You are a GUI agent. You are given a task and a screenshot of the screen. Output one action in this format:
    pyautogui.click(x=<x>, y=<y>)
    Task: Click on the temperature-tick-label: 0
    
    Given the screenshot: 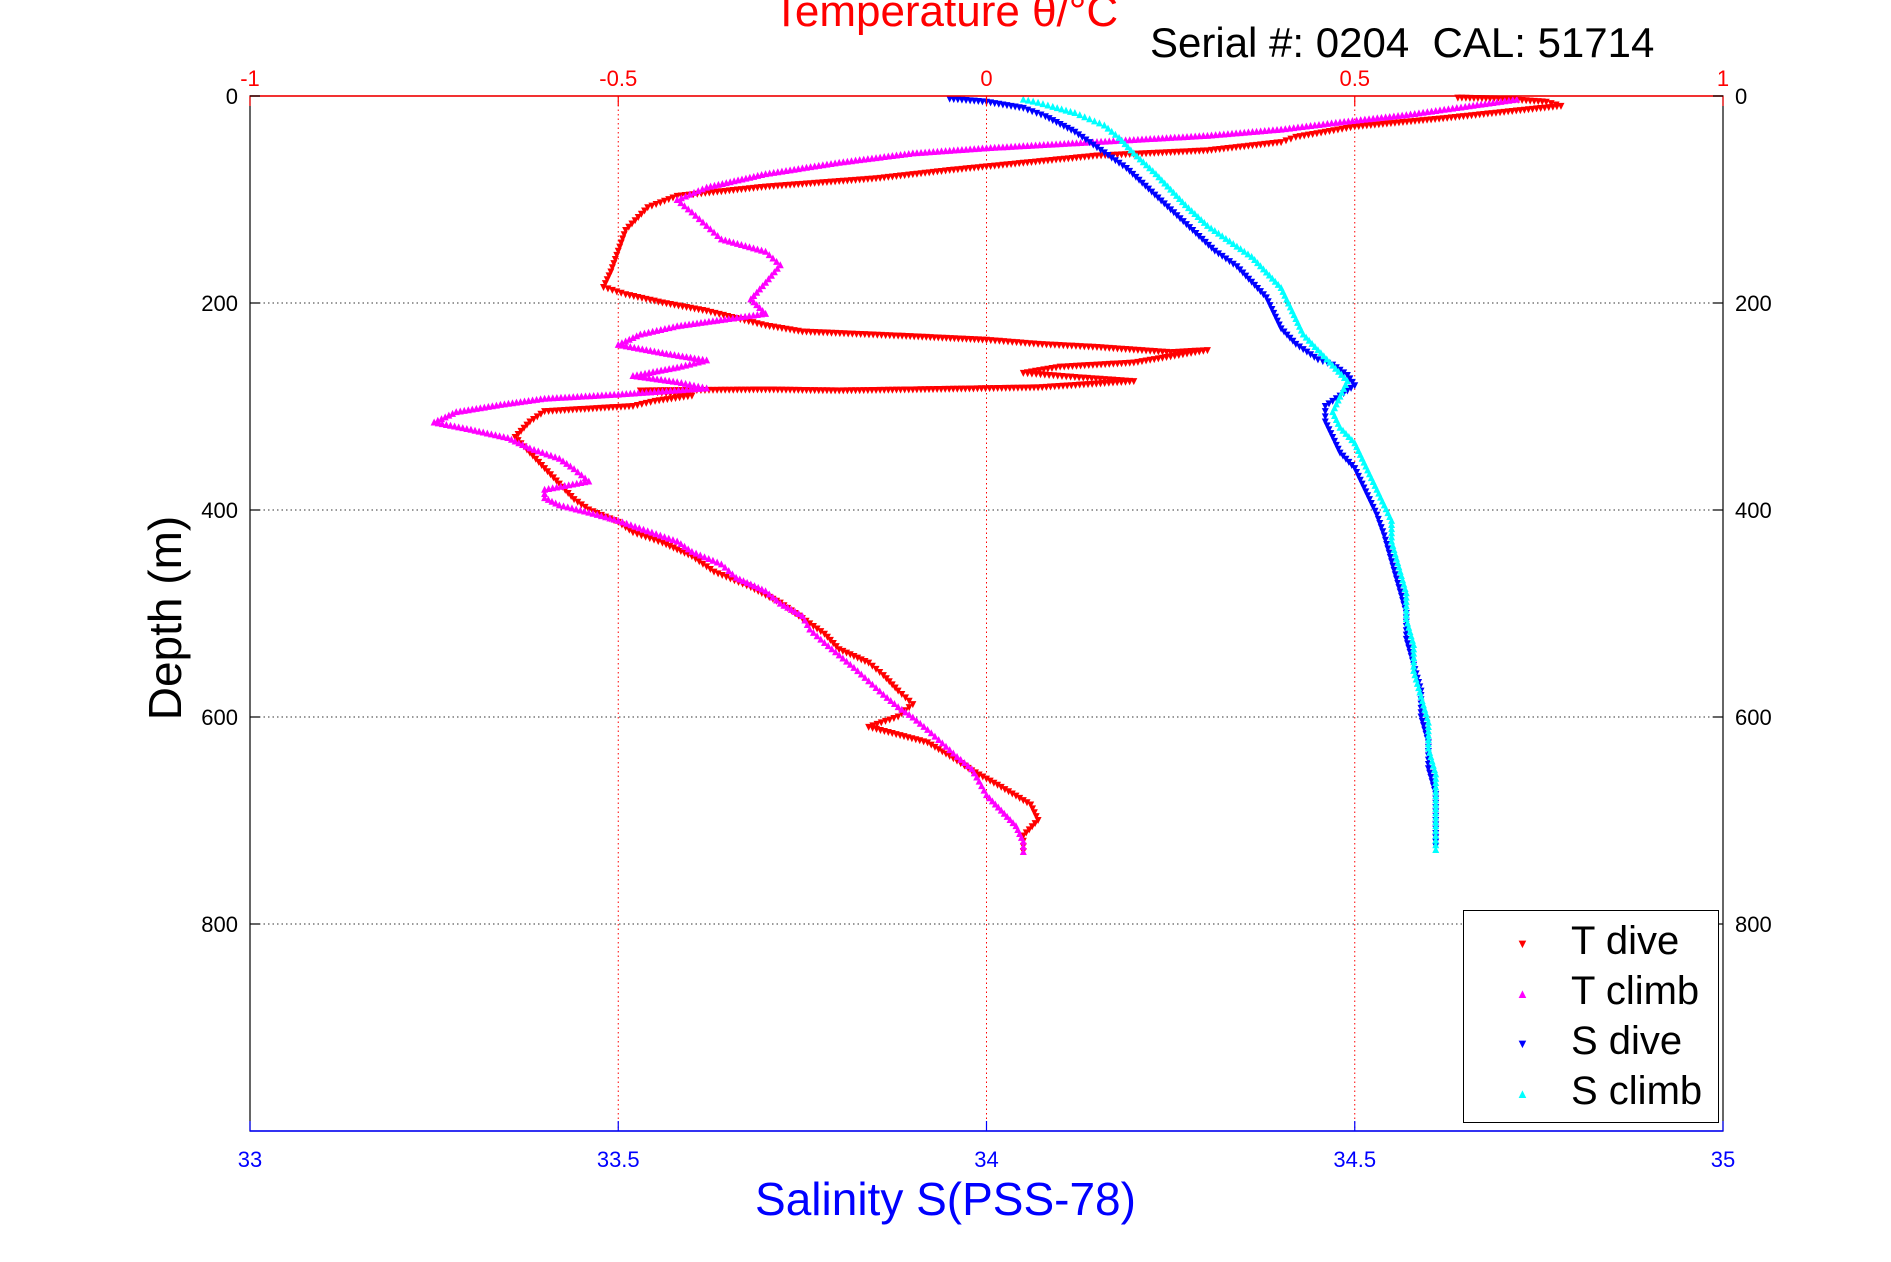 What is the action you would take?
    pyautogui.click(x=986, y=78)
    